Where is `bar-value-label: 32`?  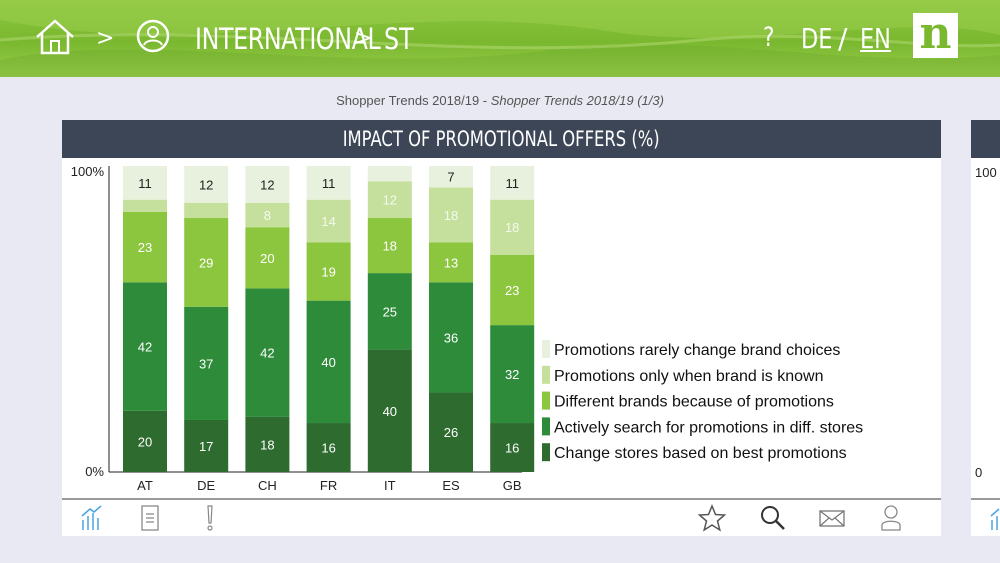 bar-value-label: 32 is located at coordinates (512, 374).